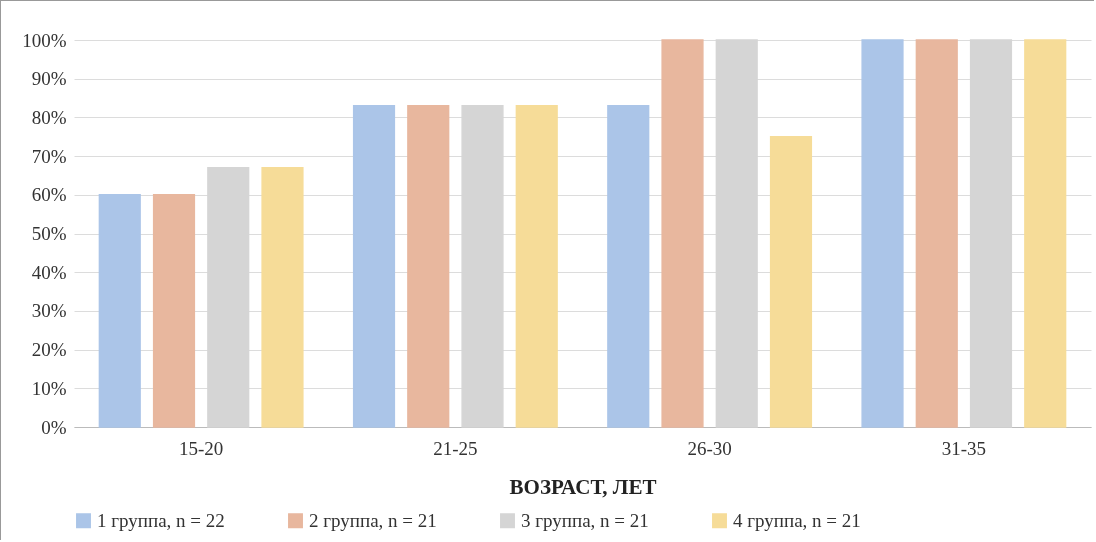 Image resolution: width=1096 pixels, height=542 pixels. I want to click on y-tick-label: 60%, so click(49, 195).